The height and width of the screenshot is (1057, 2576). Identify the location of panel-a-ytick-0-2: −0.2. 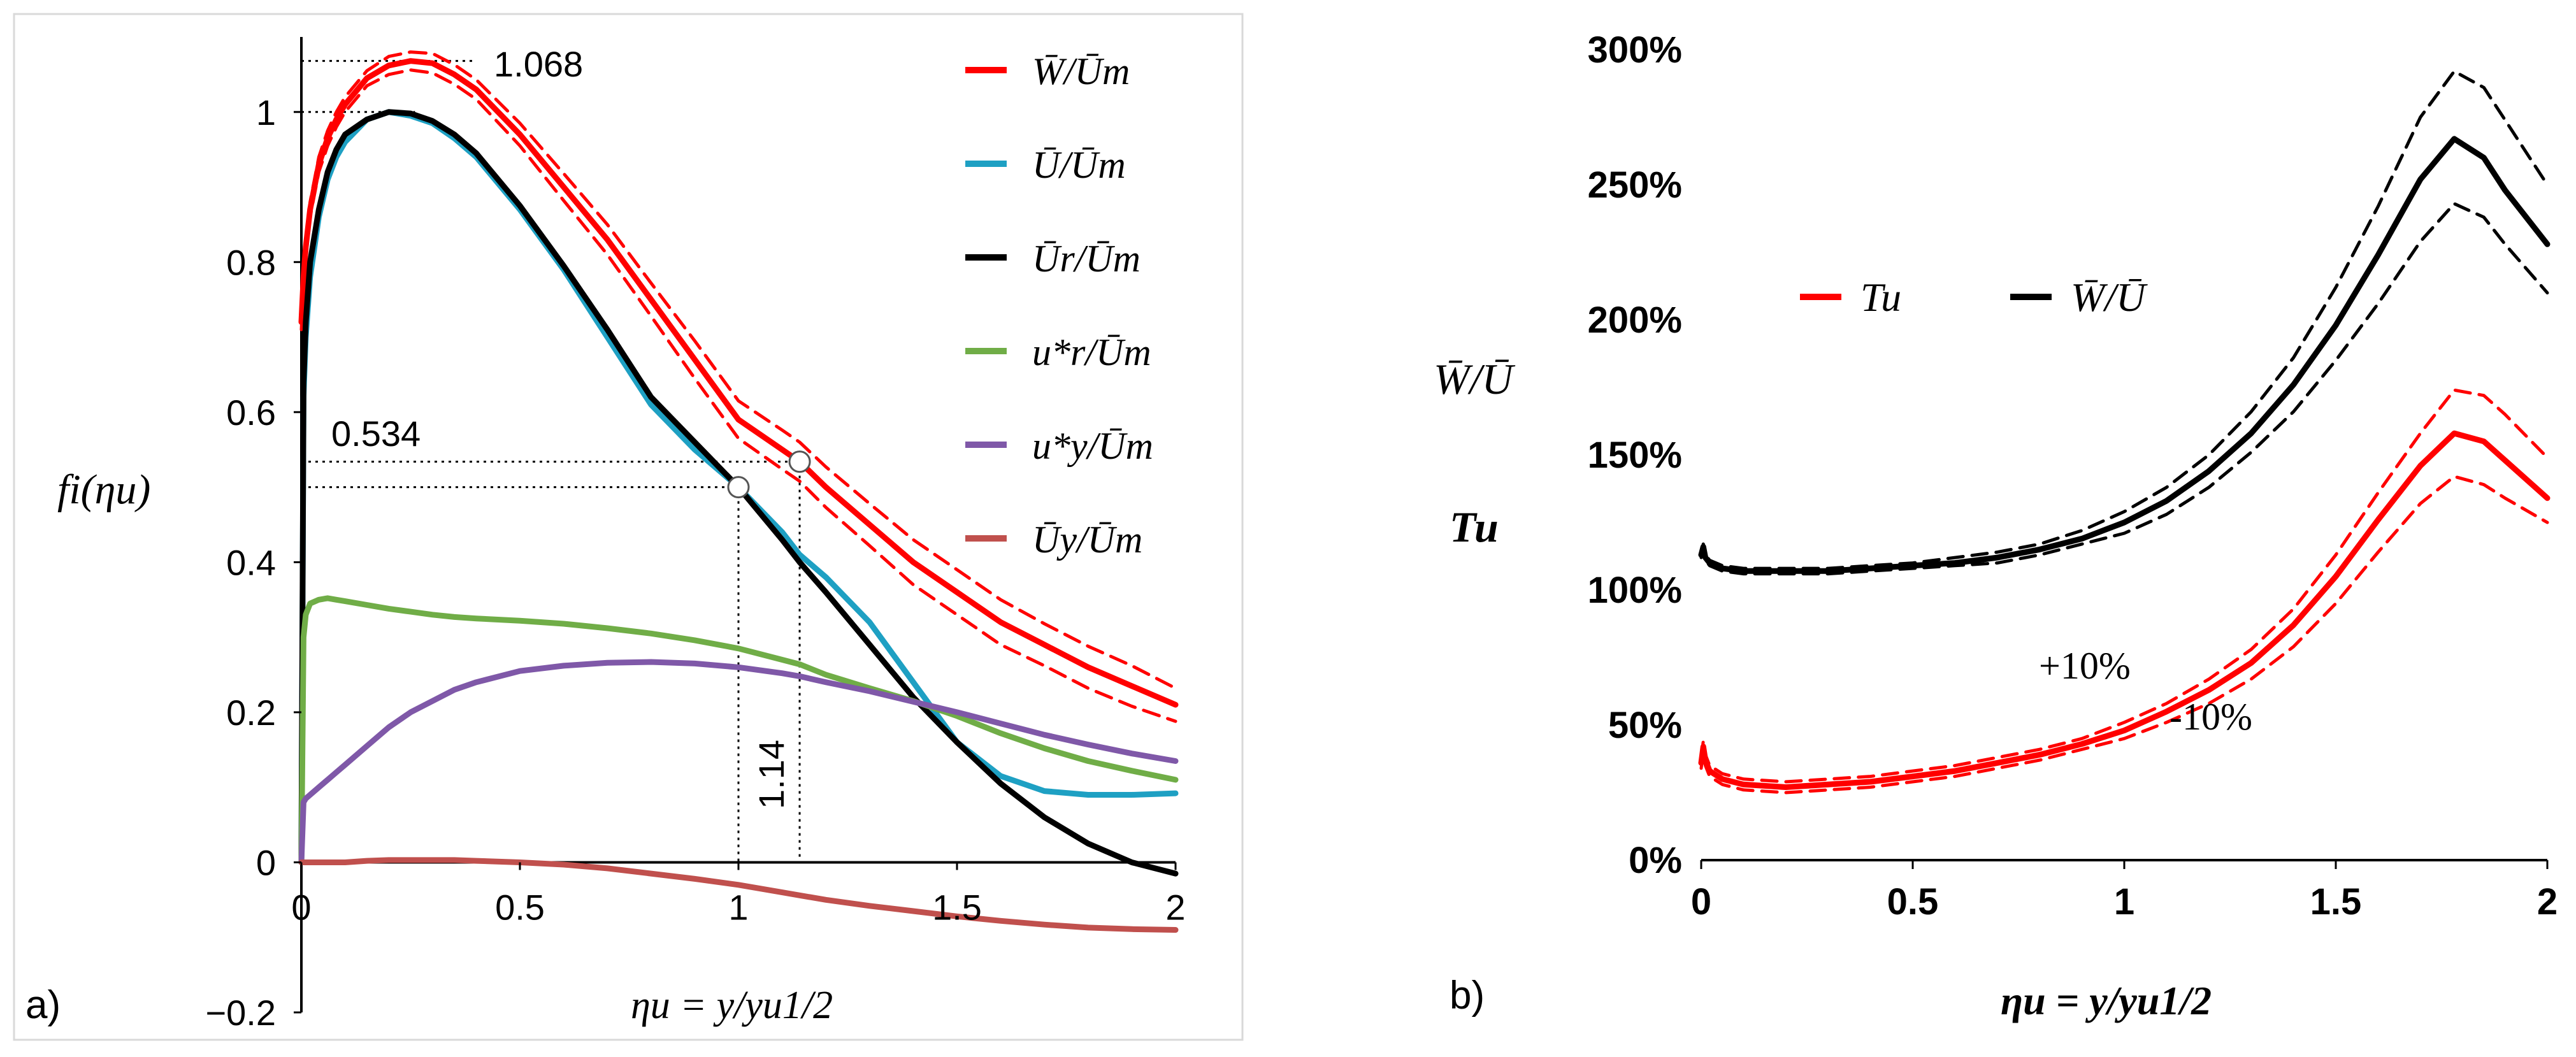
(240, 1013).